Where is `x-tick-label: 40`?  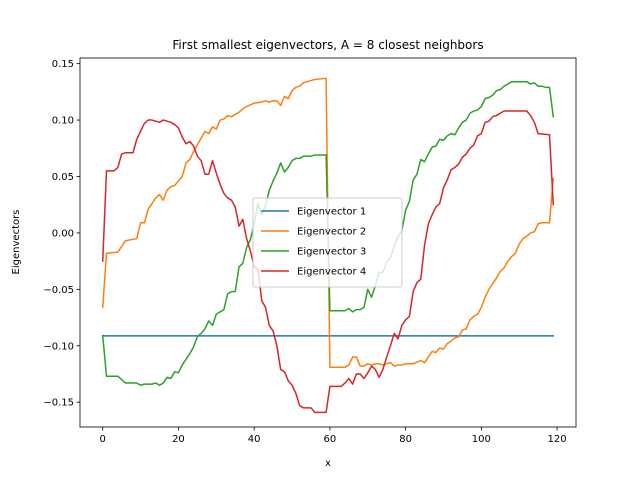
x-tick-label: 40 is located at coordinates (254, 439).